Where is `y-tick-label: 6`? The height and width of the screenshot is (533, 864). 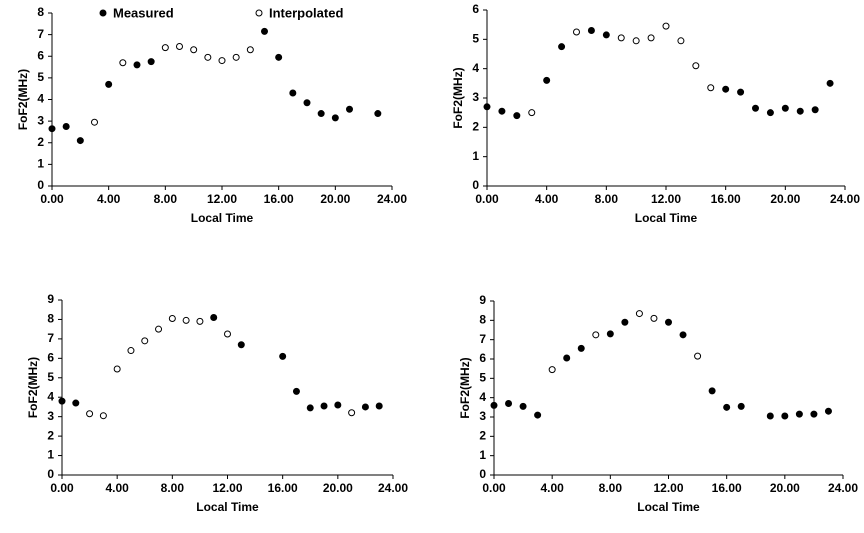 y-tick-label: 6 is located at coordinates (50, 358).